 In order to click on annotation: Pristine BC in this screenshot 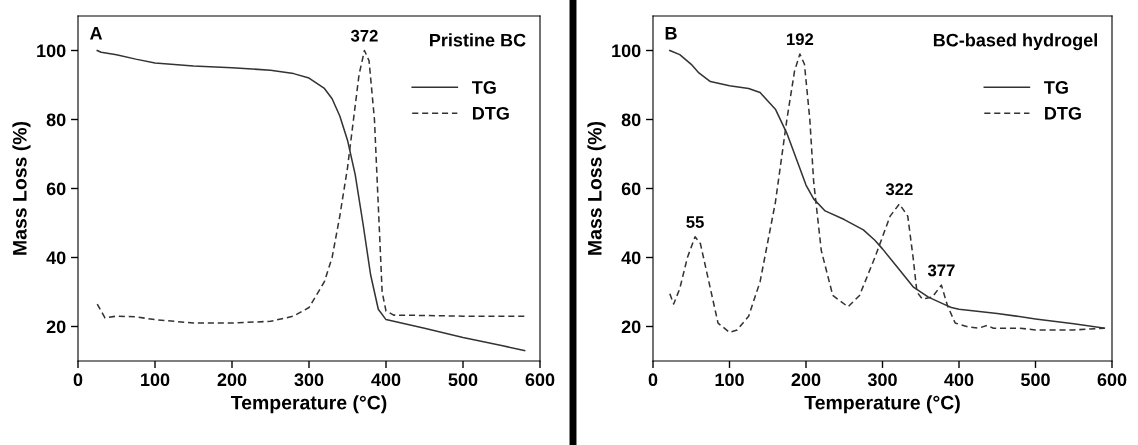, I will do `click(478, 40)`.